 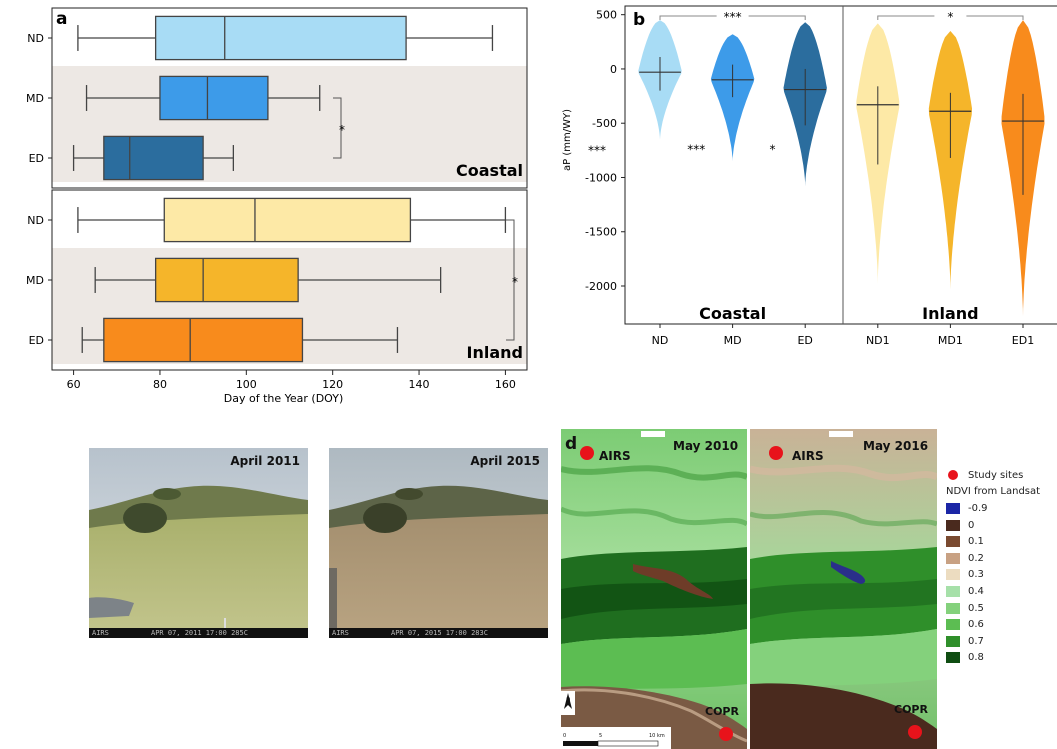 What do you see at coordinates (993, 475) in the screenshot?
I see `legend-study-sites: Study sites` at bounding box center [993, 475].